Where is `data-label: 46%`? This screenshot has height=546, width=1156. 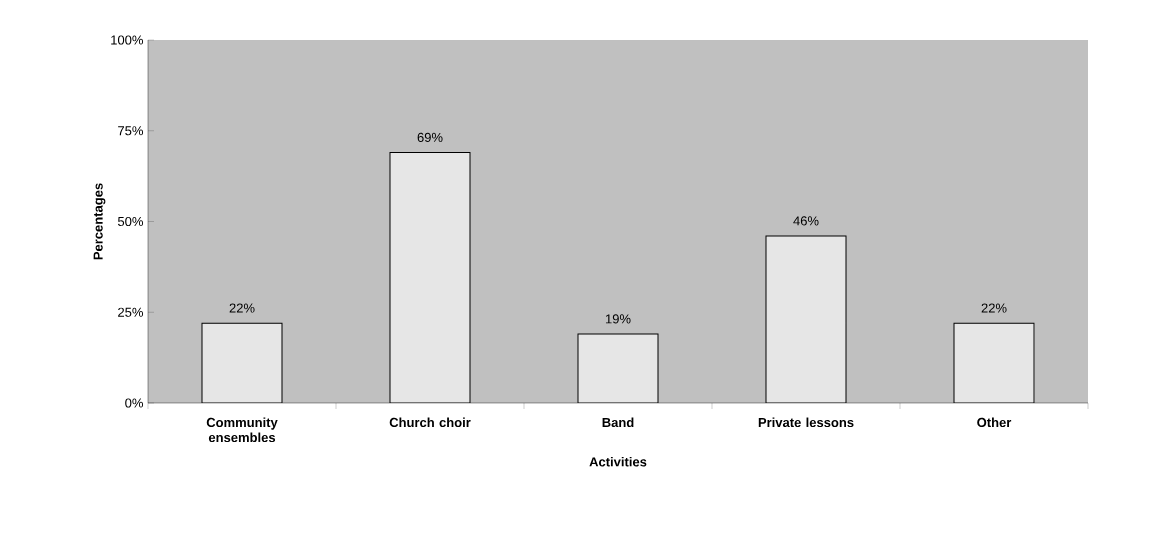
data-label: 46% is located at coordinates (806, 221).